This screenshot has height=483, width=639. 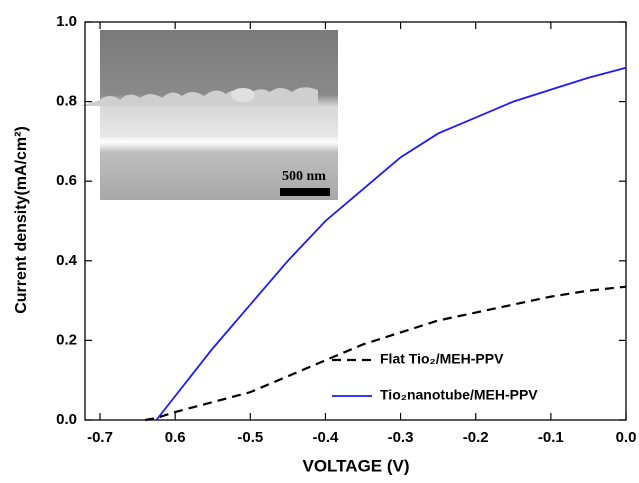 I want to click on y-tick-label: 0.0, so click(x=66, y=419).